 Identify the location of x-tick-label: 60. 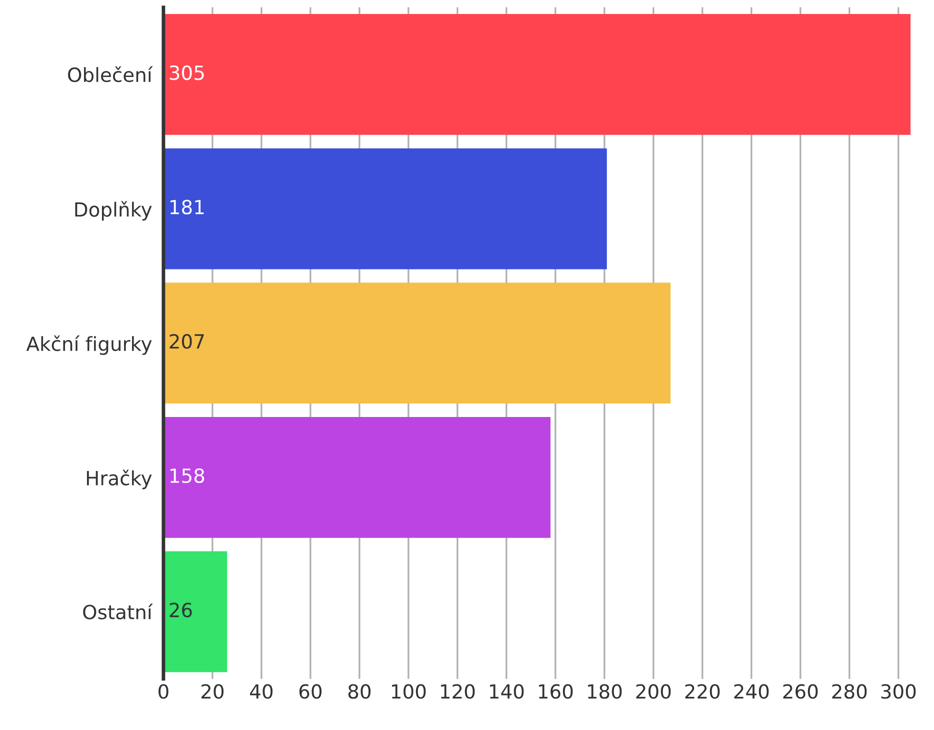
(310, 691).